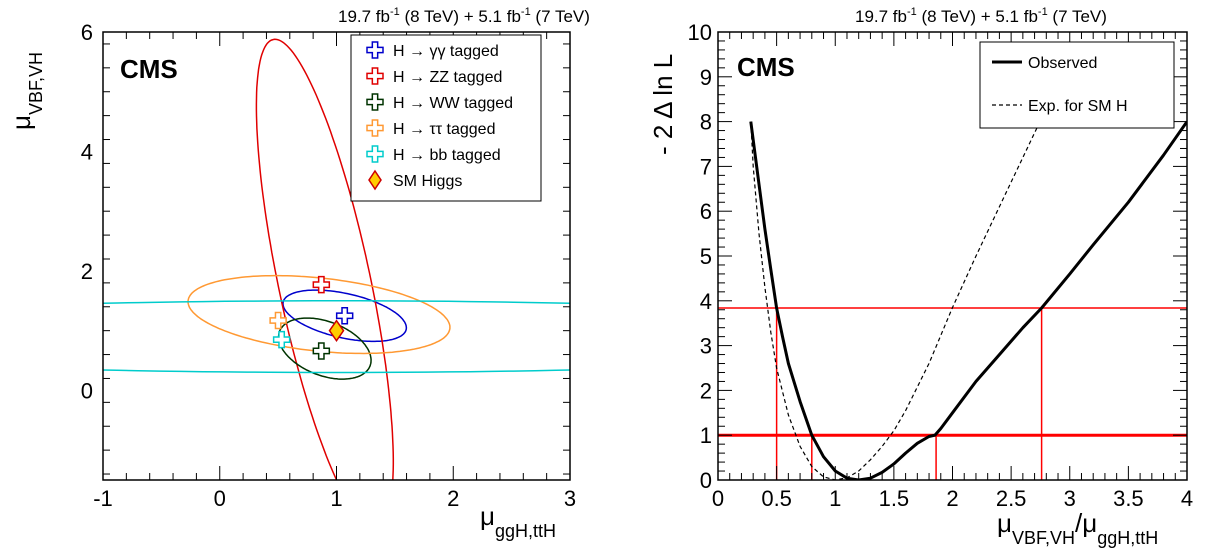 This screenshot has height=556, width=1205. Describe the element at coordinates (26, 91) in the screenshot. I see `left-y-axis-label: μVBF,VH` at that location.